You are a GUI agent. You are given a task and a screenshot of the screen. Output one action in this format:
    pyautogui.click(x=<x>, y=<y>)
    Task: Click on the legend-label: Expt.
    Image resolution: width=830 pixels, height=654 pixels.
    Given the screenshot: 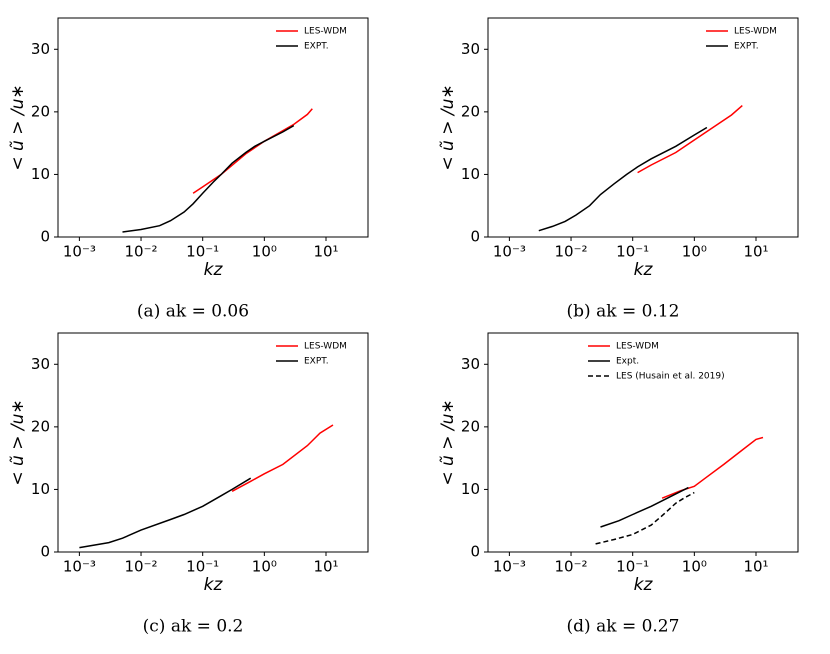 What is the action you would take?
    pyautogui.click(x=627, y=362)
    